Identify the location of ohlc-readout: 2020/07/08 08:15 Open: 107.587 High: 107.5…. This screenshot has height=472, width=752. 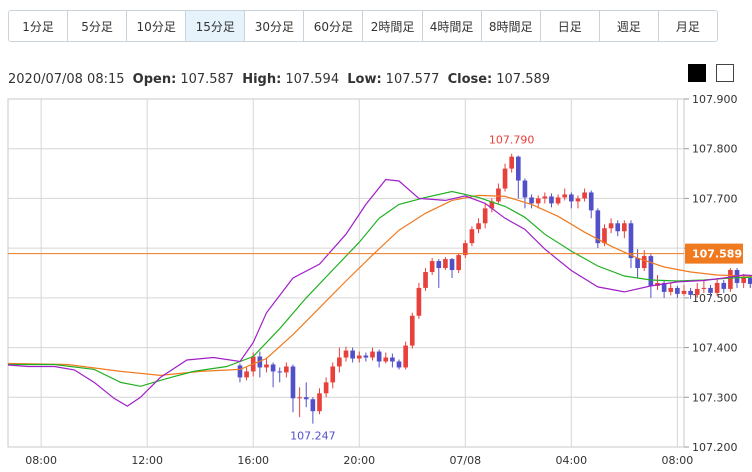
(281, 79).